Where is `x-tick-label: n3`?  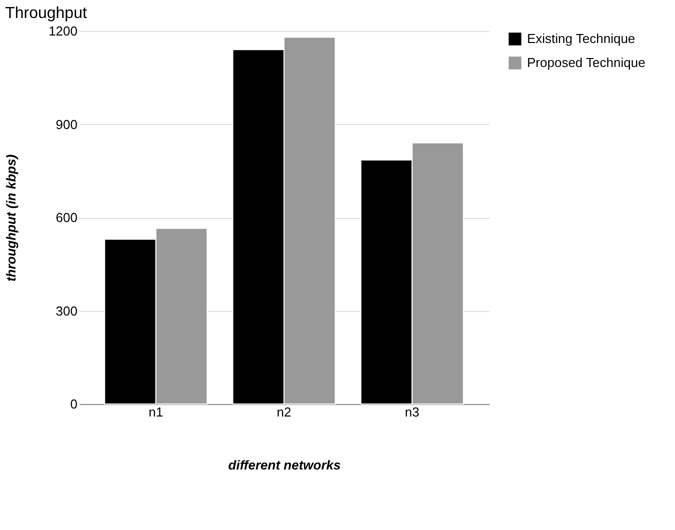 x-tick-label: n3 is located at coordinates (412, 412).